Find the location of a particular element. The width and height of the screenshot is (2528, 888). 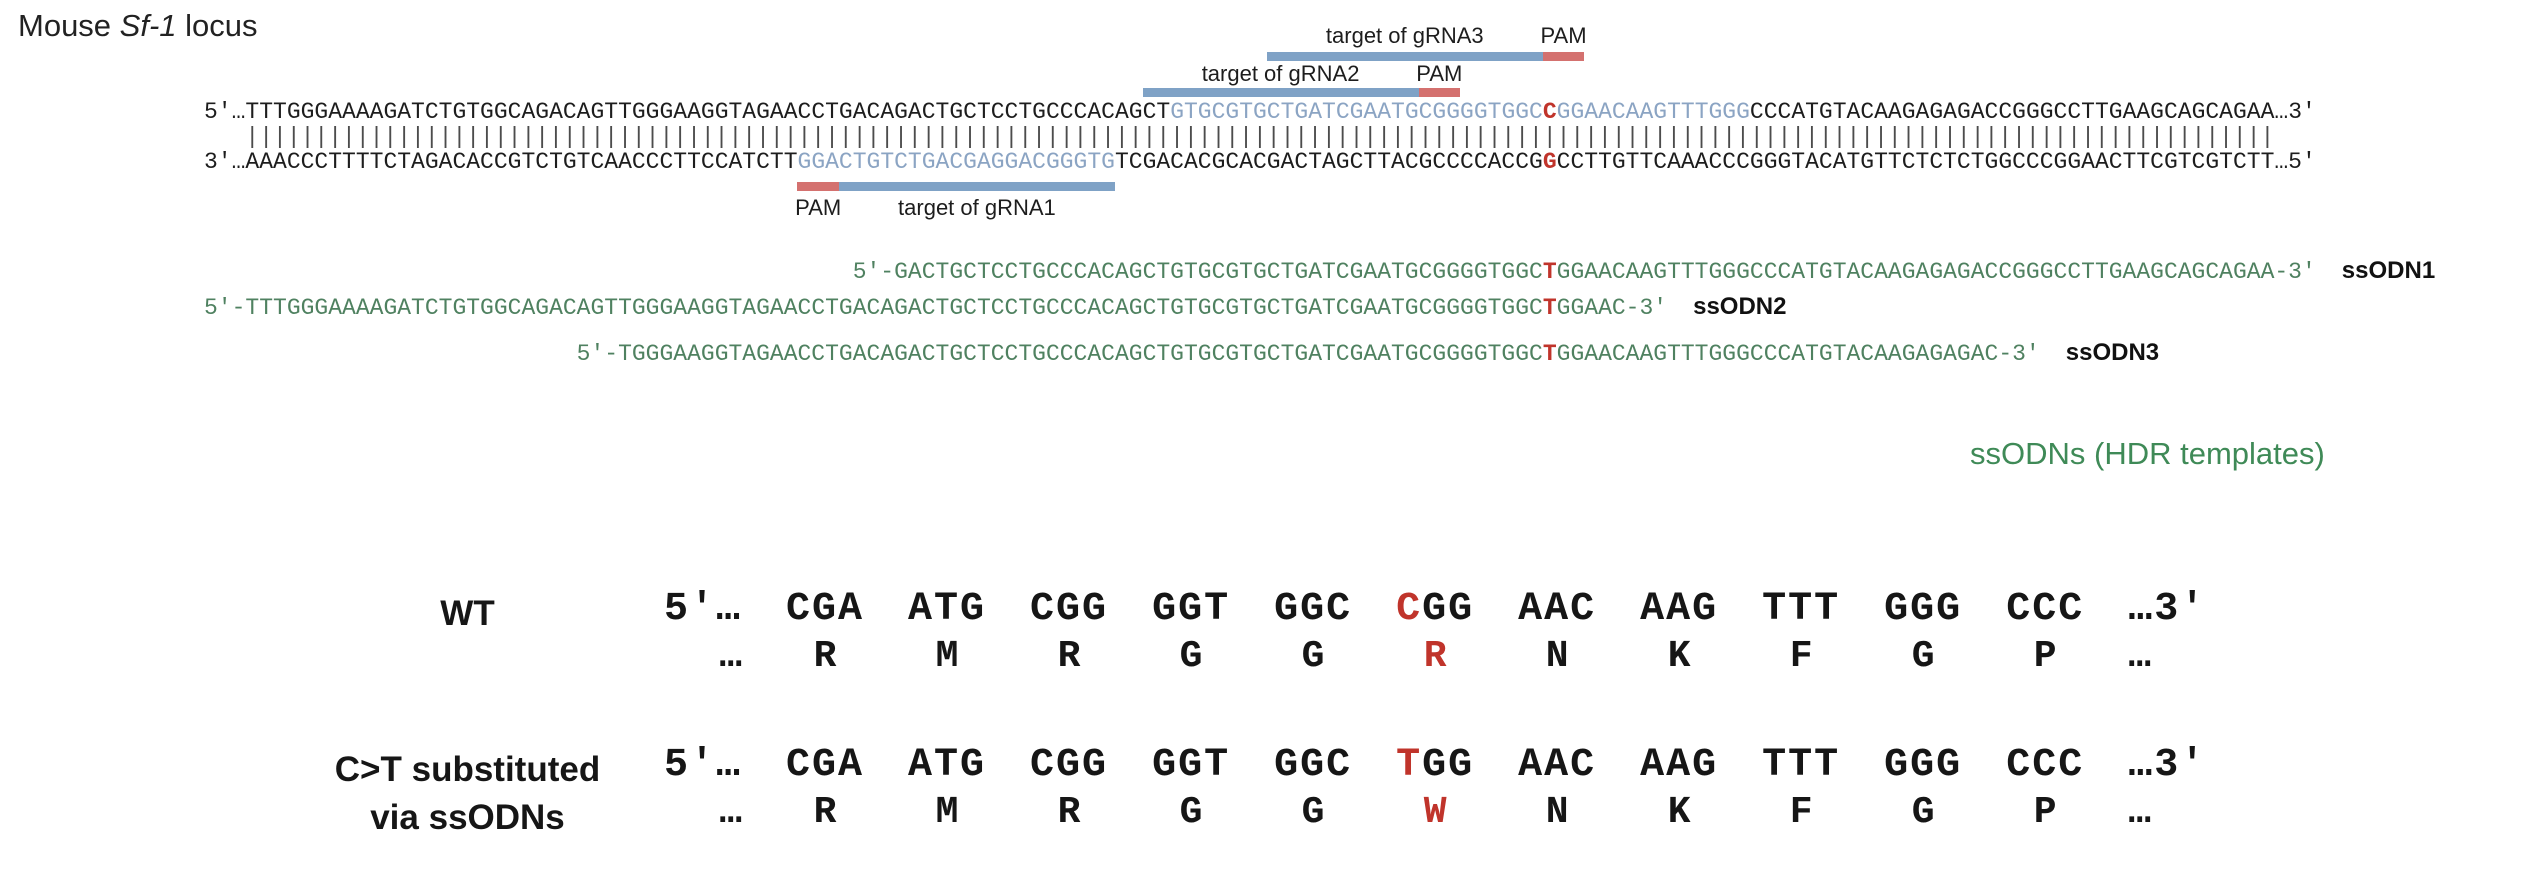

ssodn2-sequence: GGAAC is located at coordinates (1591, 308).